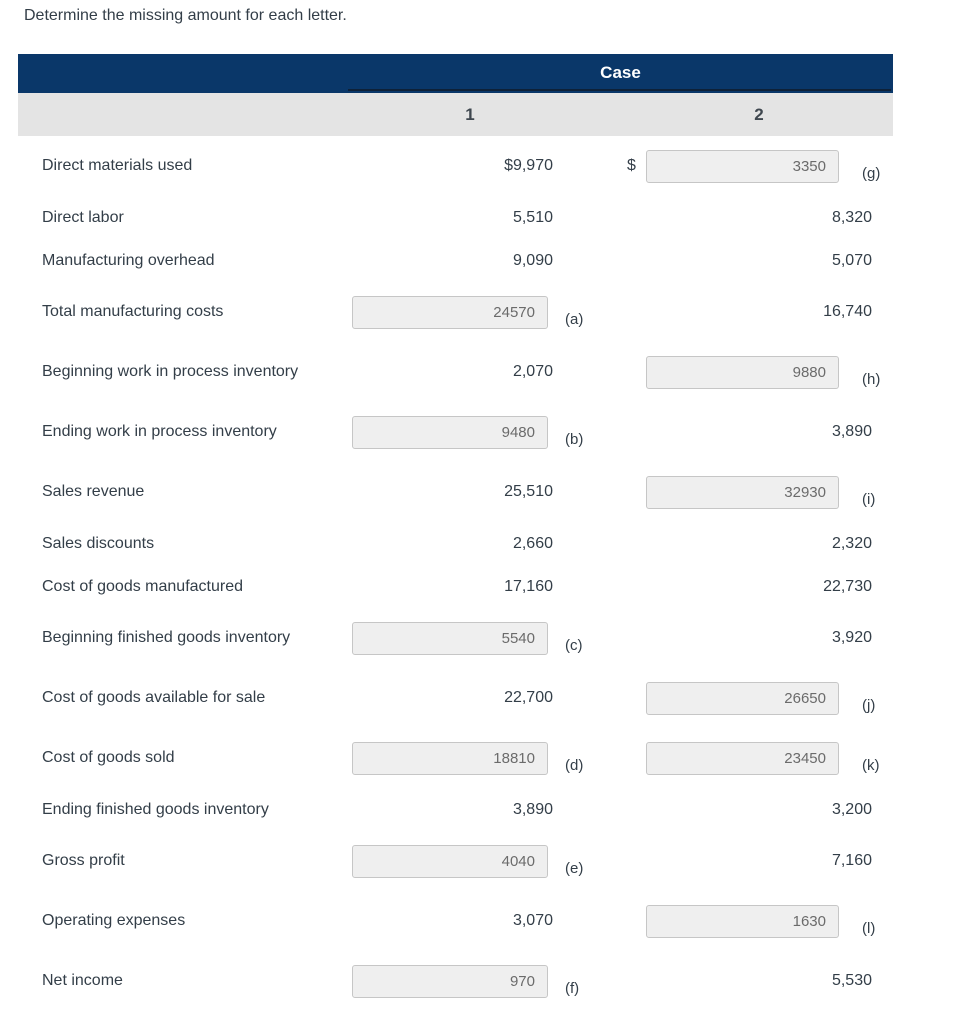  What do you see at coordinates (851, 543) in the screenshot?
I see `case2-value: 2,320` at bounding box center [851, 543].